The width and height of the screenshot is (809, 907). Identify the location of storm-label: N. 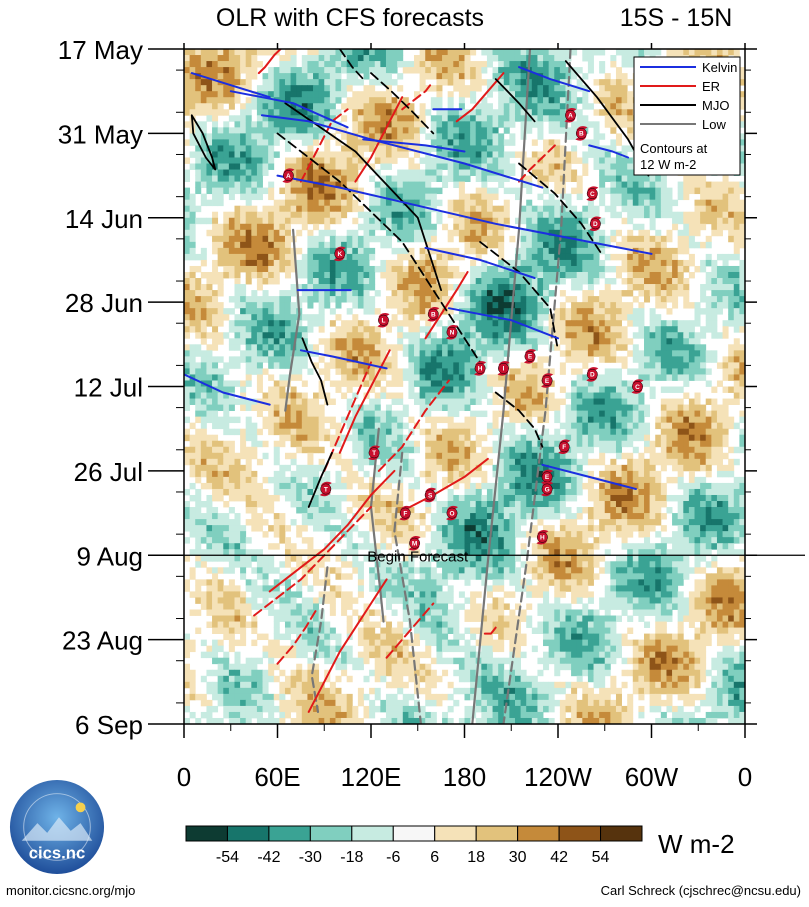
(452, 333).